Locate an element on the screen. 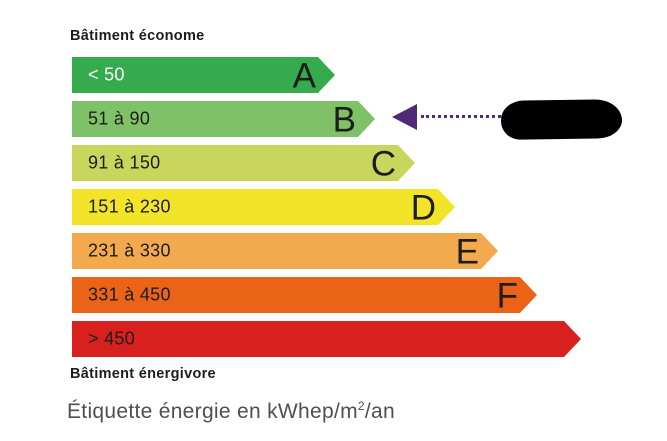  energy-bar-d: 151 à 230 D is located at coordinates (263, 207).